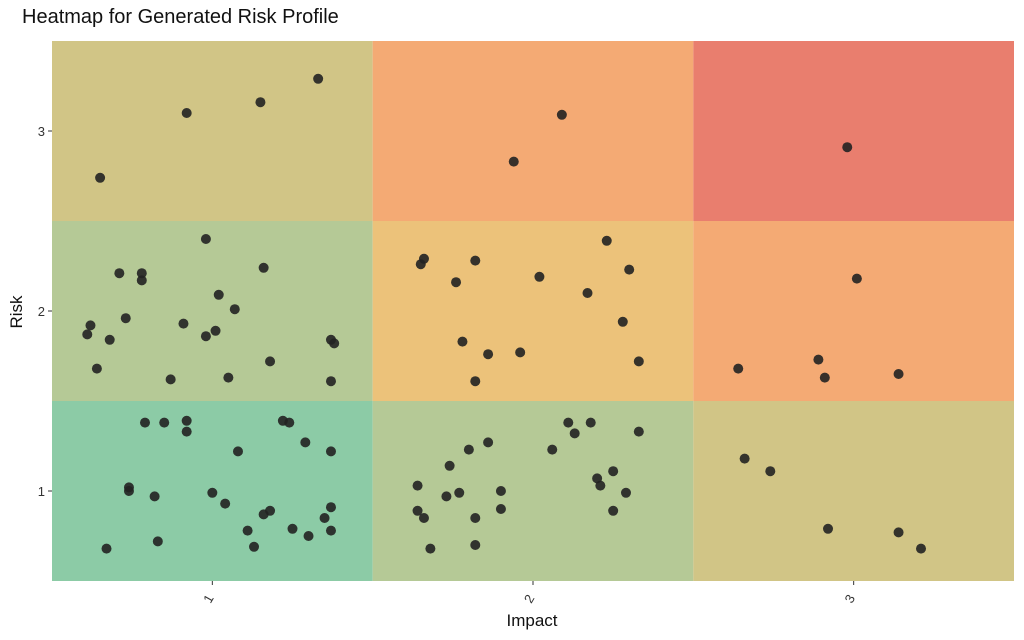  I want to click on x-axis-label: Impact, so click(531, 620).